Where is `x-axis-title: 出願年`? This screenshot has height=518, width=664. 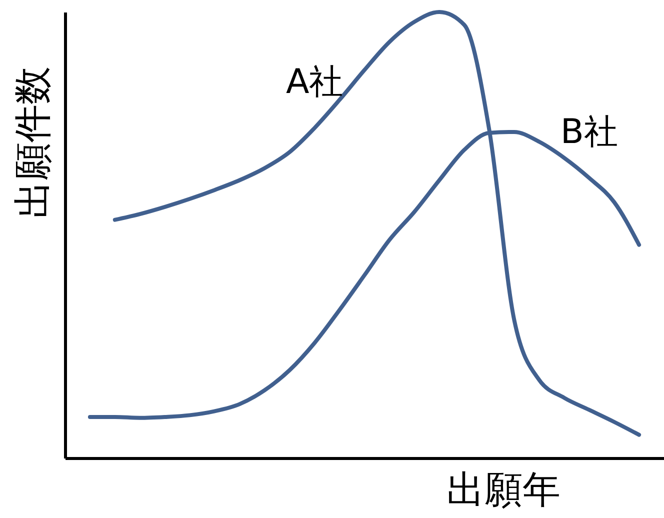
x-axis-title: 出願年 is located at coordinates (503, 490).